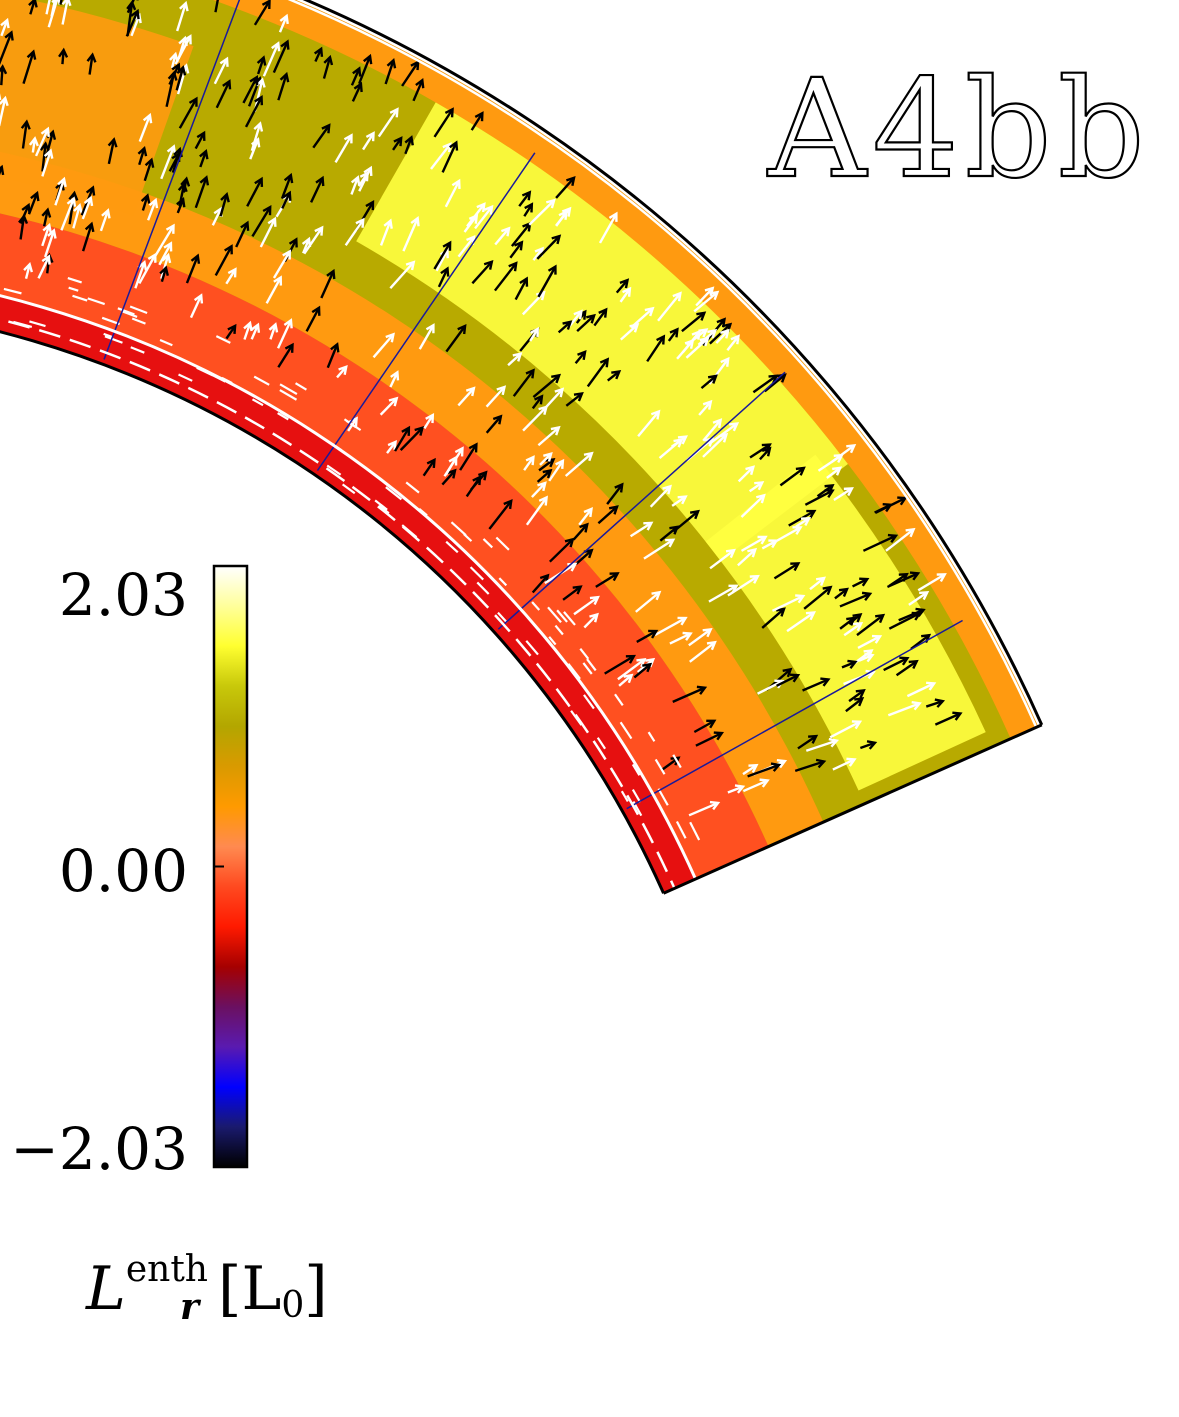 The height and width of the screenshot is (1417, 1179). I want to click on colorbar-tick-min: −2.03, so click(99, 1149).